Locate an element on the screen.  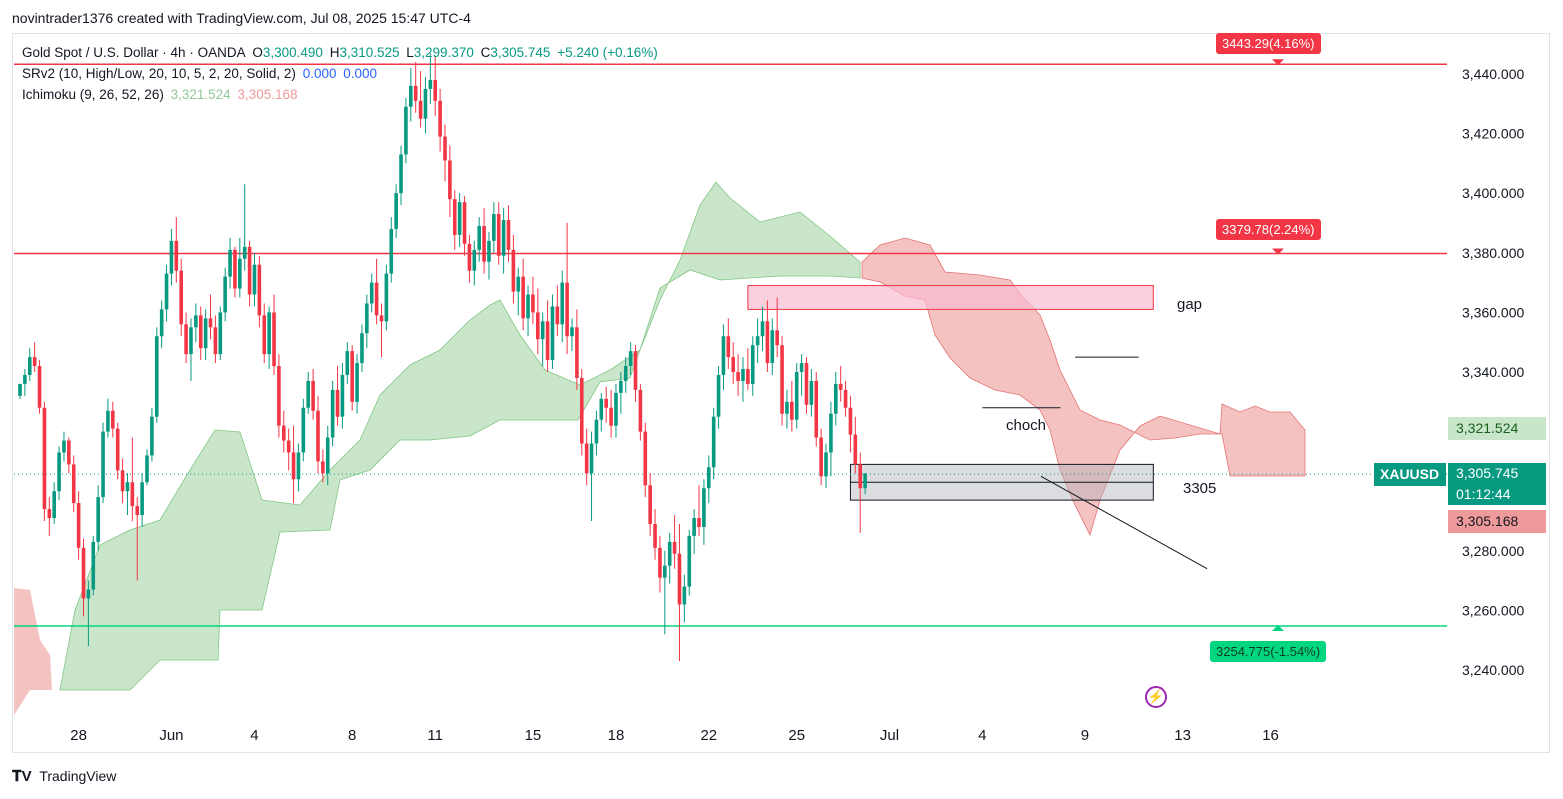
time-axis-label: 28 is located at coordinates (78, 735).